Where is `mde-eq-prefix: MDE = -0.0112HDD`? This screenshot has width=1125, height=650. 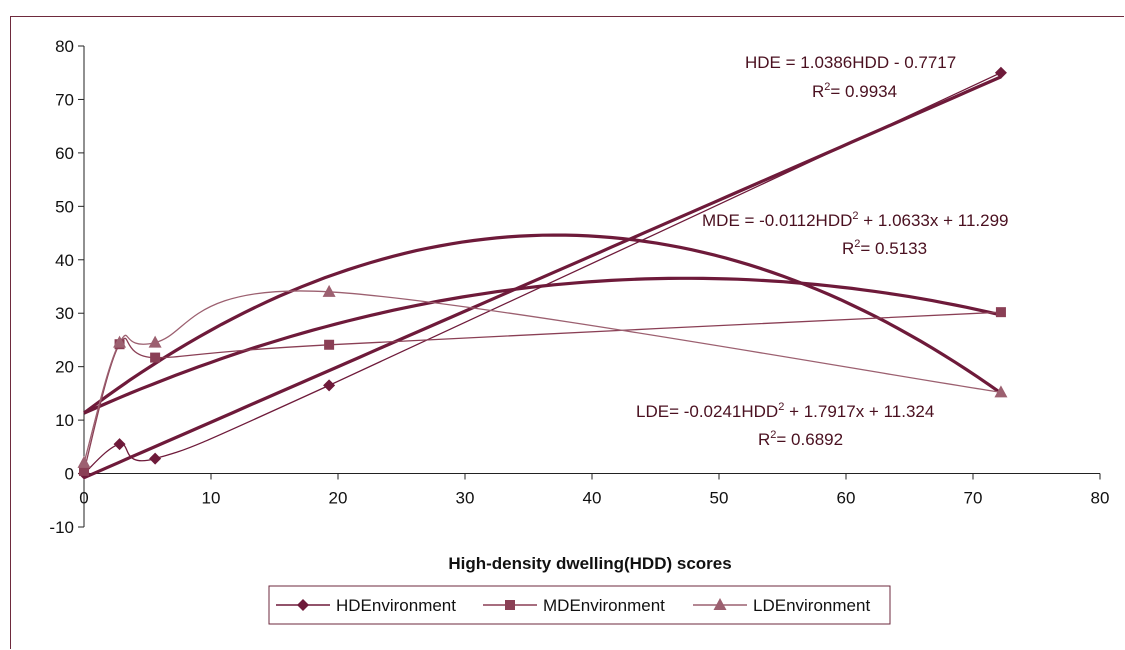 mde-eq-prefix: MDE = -0.0112HDD is located at coordinates (777, 220).